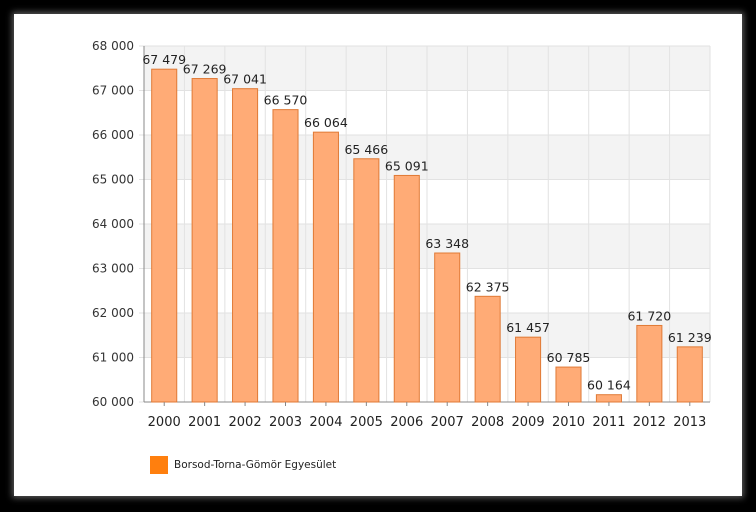 This screenshot has width=756, height=512. What do you see at coordinates (205, 69) in the screenshot?
I see `data-label: 67 269` at bounding box center [205, 69].